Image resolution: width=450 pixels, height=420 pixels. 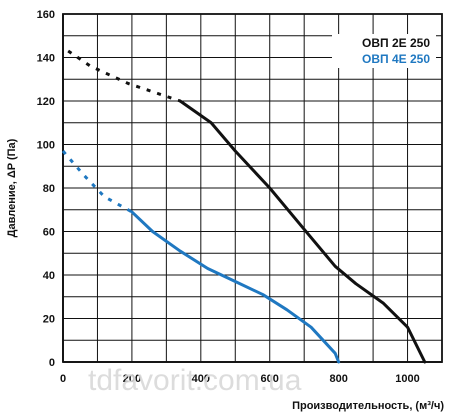 What do you see at coordinates (338, 379) in the screenshot?
I see `x-tick-label: 800` at bounding box center [338, 379].